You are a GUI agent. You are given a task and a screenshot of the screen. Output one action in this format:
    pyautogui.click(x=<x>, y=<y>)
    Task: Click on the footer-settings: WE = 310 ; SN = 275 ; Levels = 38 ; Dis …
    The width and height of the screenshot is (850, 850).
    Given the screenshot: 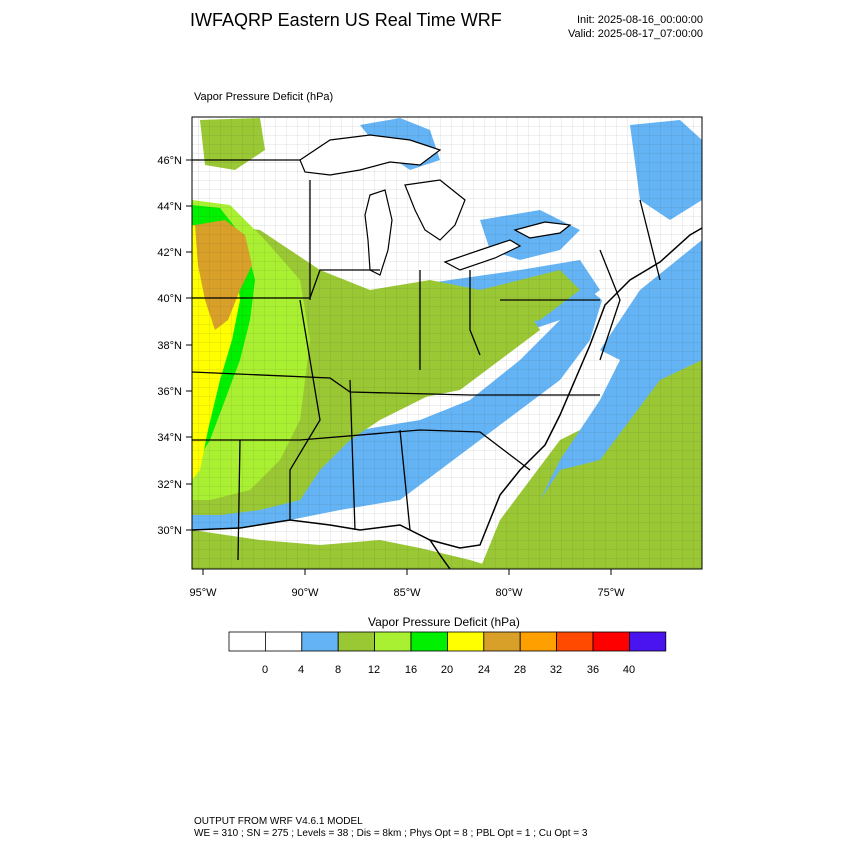 What is the action you would take?
    pyautogui.click(x=391, y=833)
    